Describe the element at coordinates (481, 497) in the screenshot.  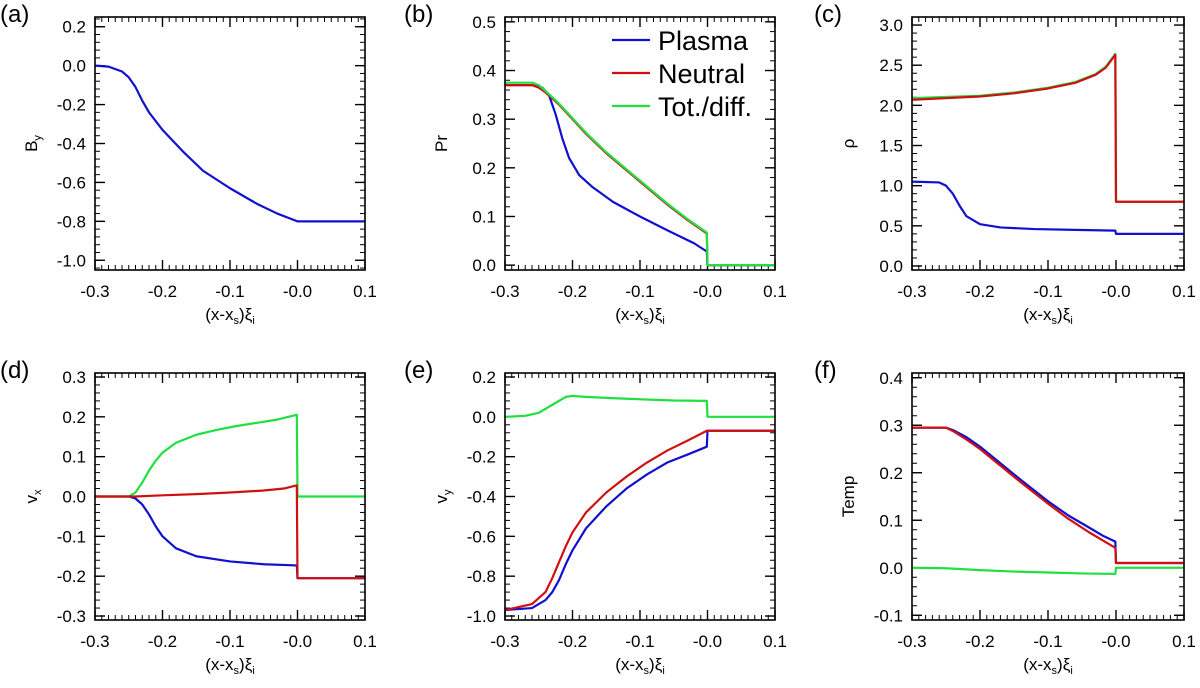
I see `y-tick-label: -0.4` at that location.